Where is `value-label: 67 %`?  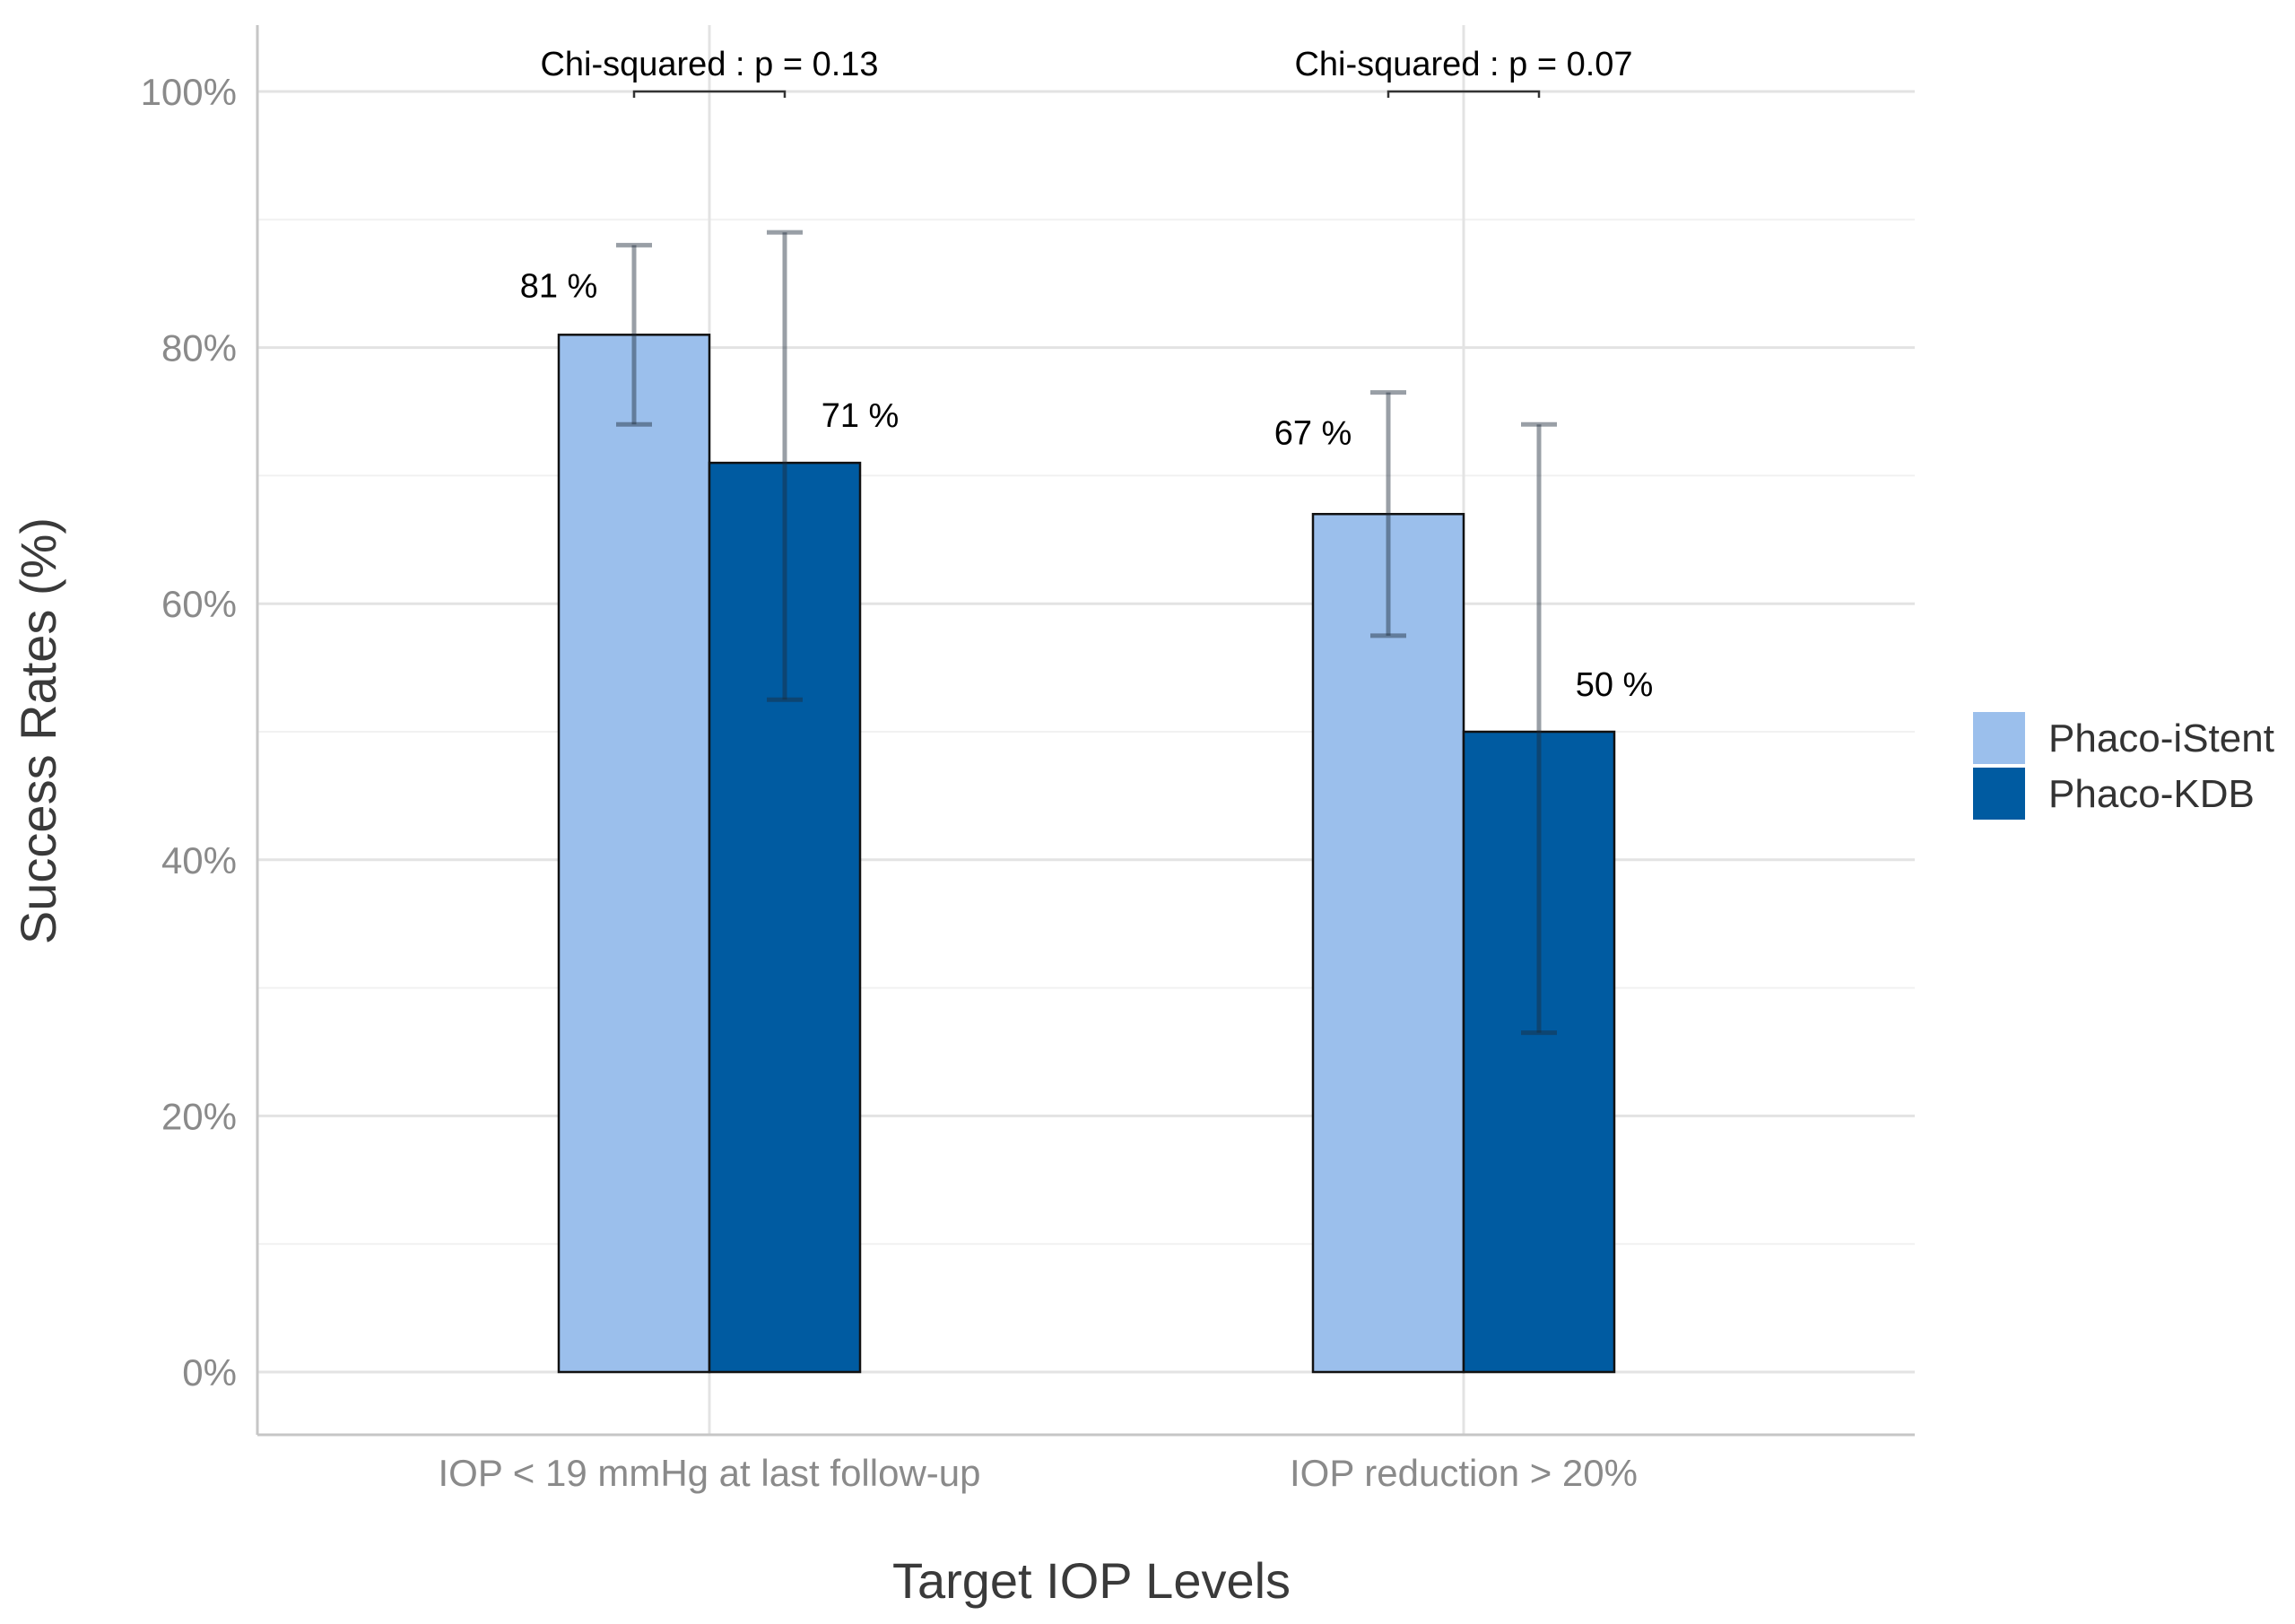 value-label: 67 % is located at coordinates (1313, 434).